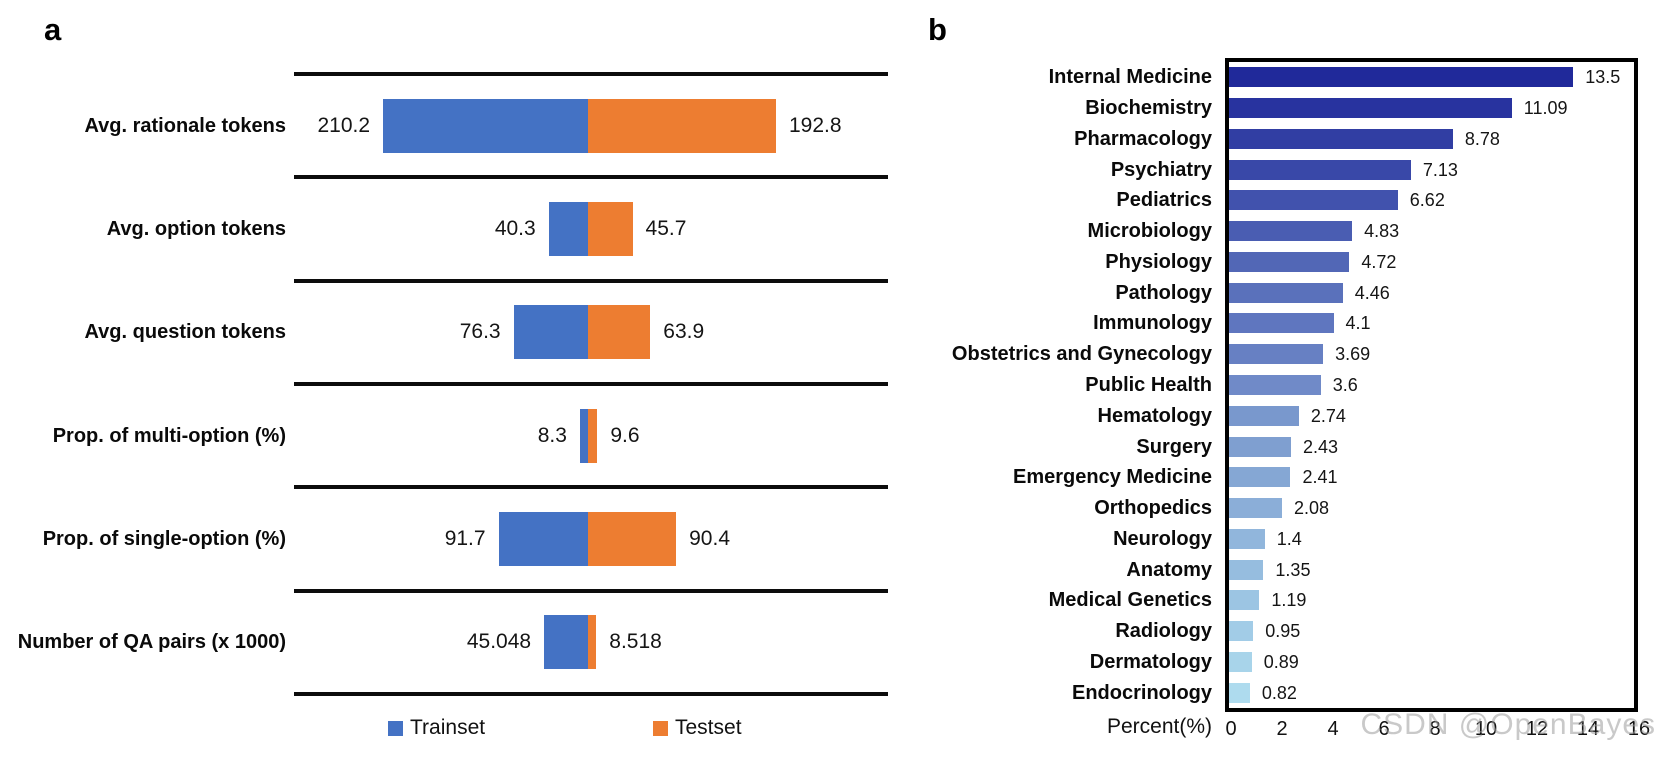  What do you see at coordinates (1153, 508) in the screenshot?
I see `category-label: Orthopedics` at bounding box center [1153, 508].